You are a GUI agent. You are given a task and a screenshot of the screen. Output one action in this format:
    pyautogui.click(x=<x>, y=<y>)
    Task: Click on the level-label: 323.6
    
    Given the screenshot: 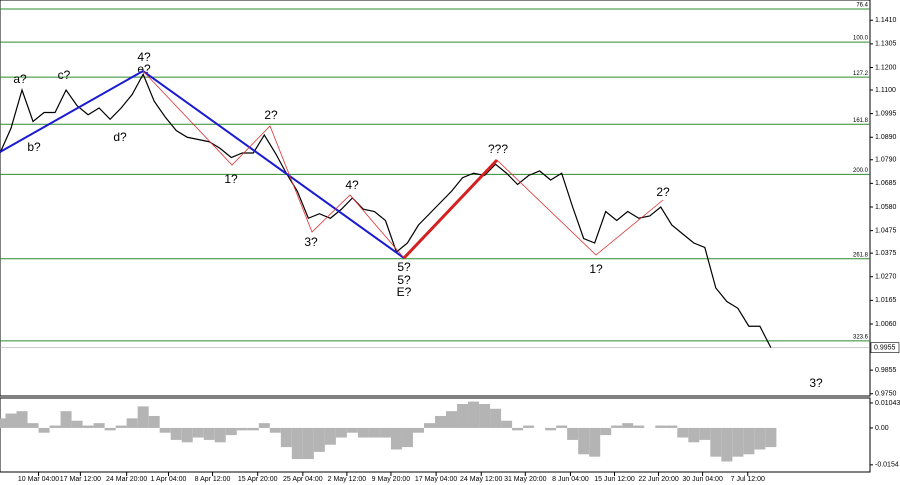 What is the action you would take?
    pyautogui.click(x=861, y=337)
    